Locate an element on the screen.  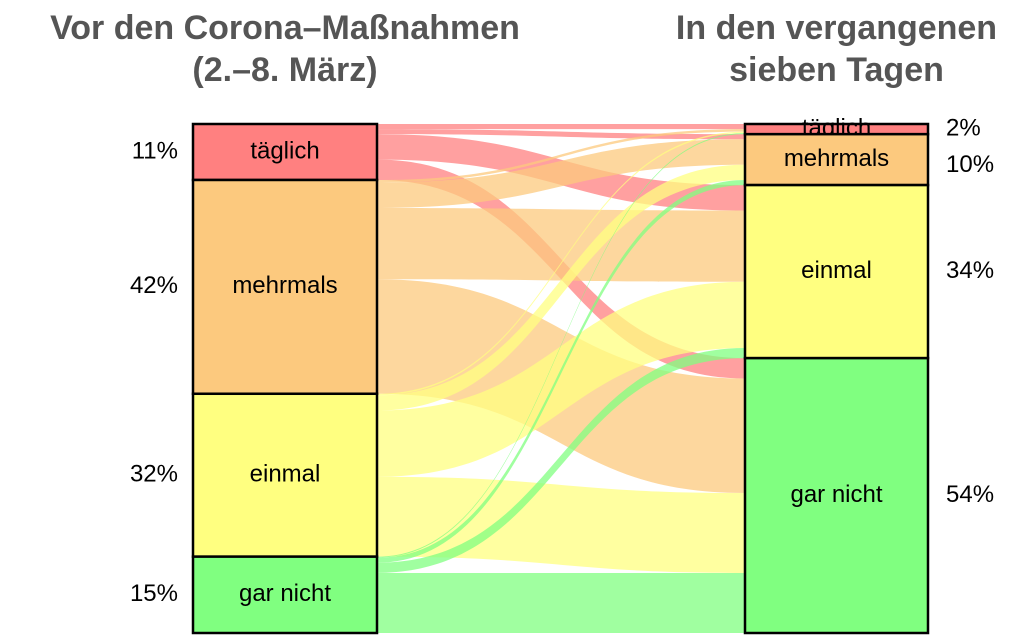
value-label: 54% is located at coordinates (970, 494).